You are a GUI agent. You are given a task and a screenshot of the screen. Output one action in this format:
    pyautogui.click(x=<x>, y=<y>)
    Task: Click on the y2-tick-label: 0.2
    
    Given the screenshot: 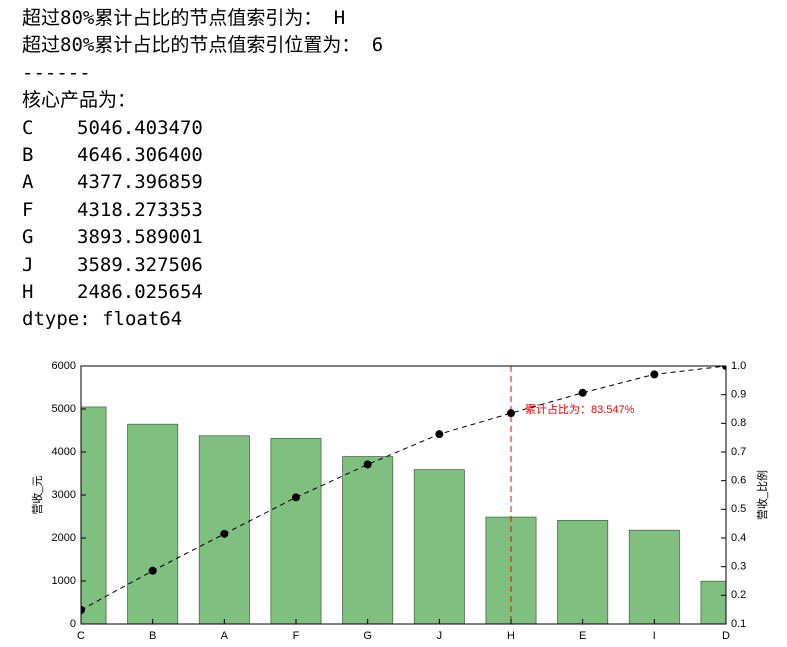 What is the action you would take?
    pyautogui.click(x=738, y=595)
    